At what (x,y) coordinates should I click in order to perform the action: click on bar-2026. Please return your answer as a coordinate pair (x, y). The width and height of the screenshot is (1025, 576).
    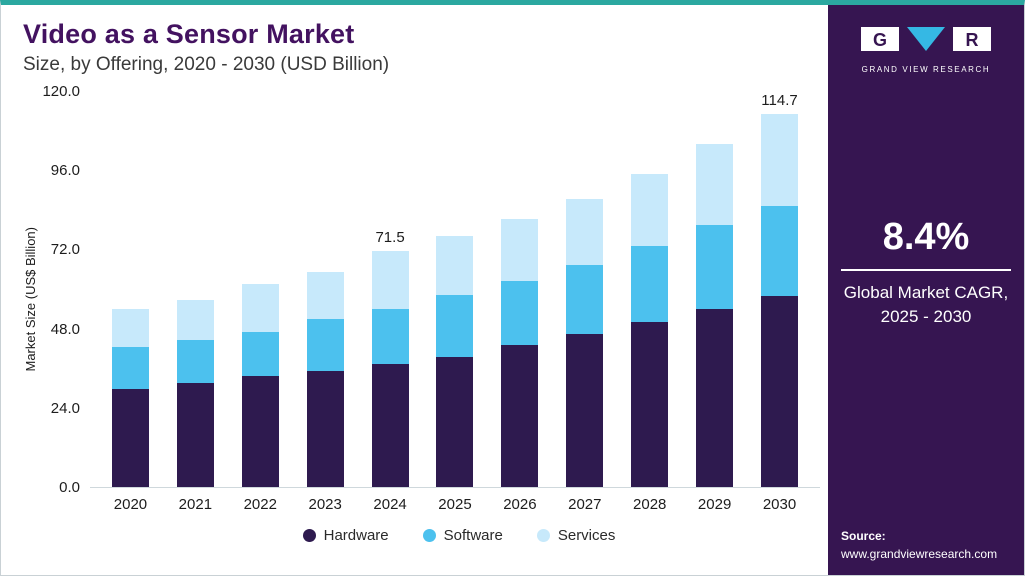
    Looking at the image, I should click on (519, 289).